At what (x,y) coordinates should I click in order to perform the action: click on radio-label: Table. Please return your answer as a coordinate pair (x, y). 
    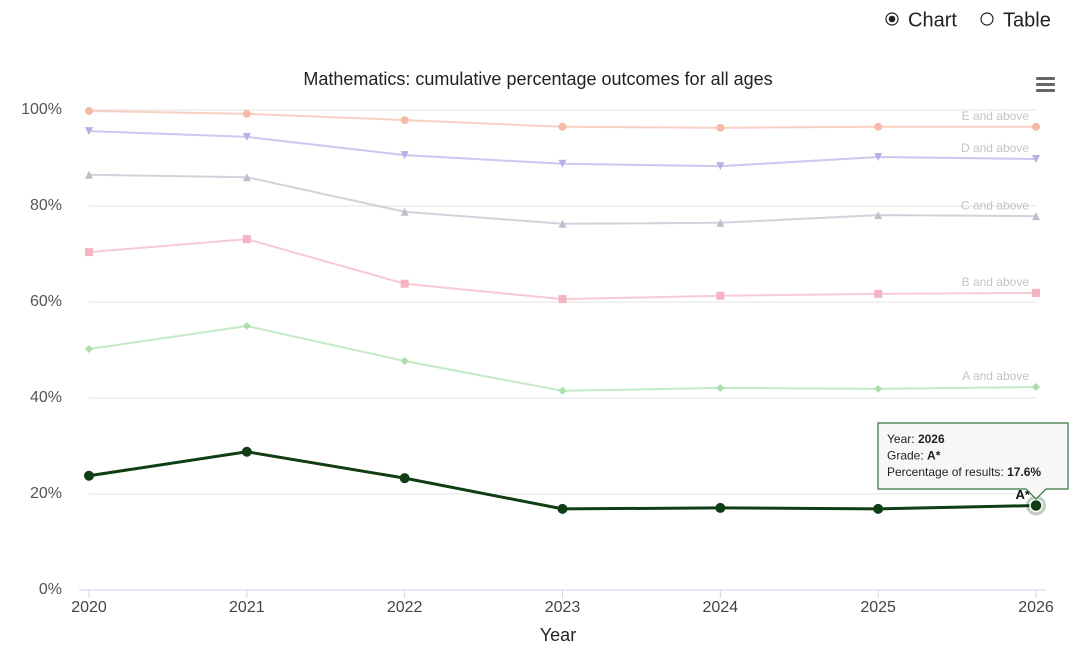
    Looking at the image, I should click on (1027, 20).